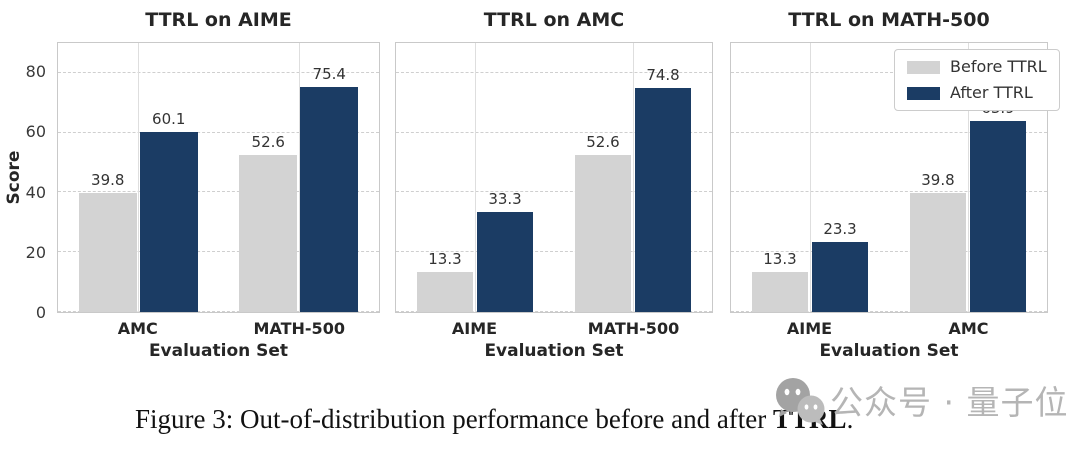  I want to click on legend-item-after-ttrl: After TTRL, so click(977, 93).